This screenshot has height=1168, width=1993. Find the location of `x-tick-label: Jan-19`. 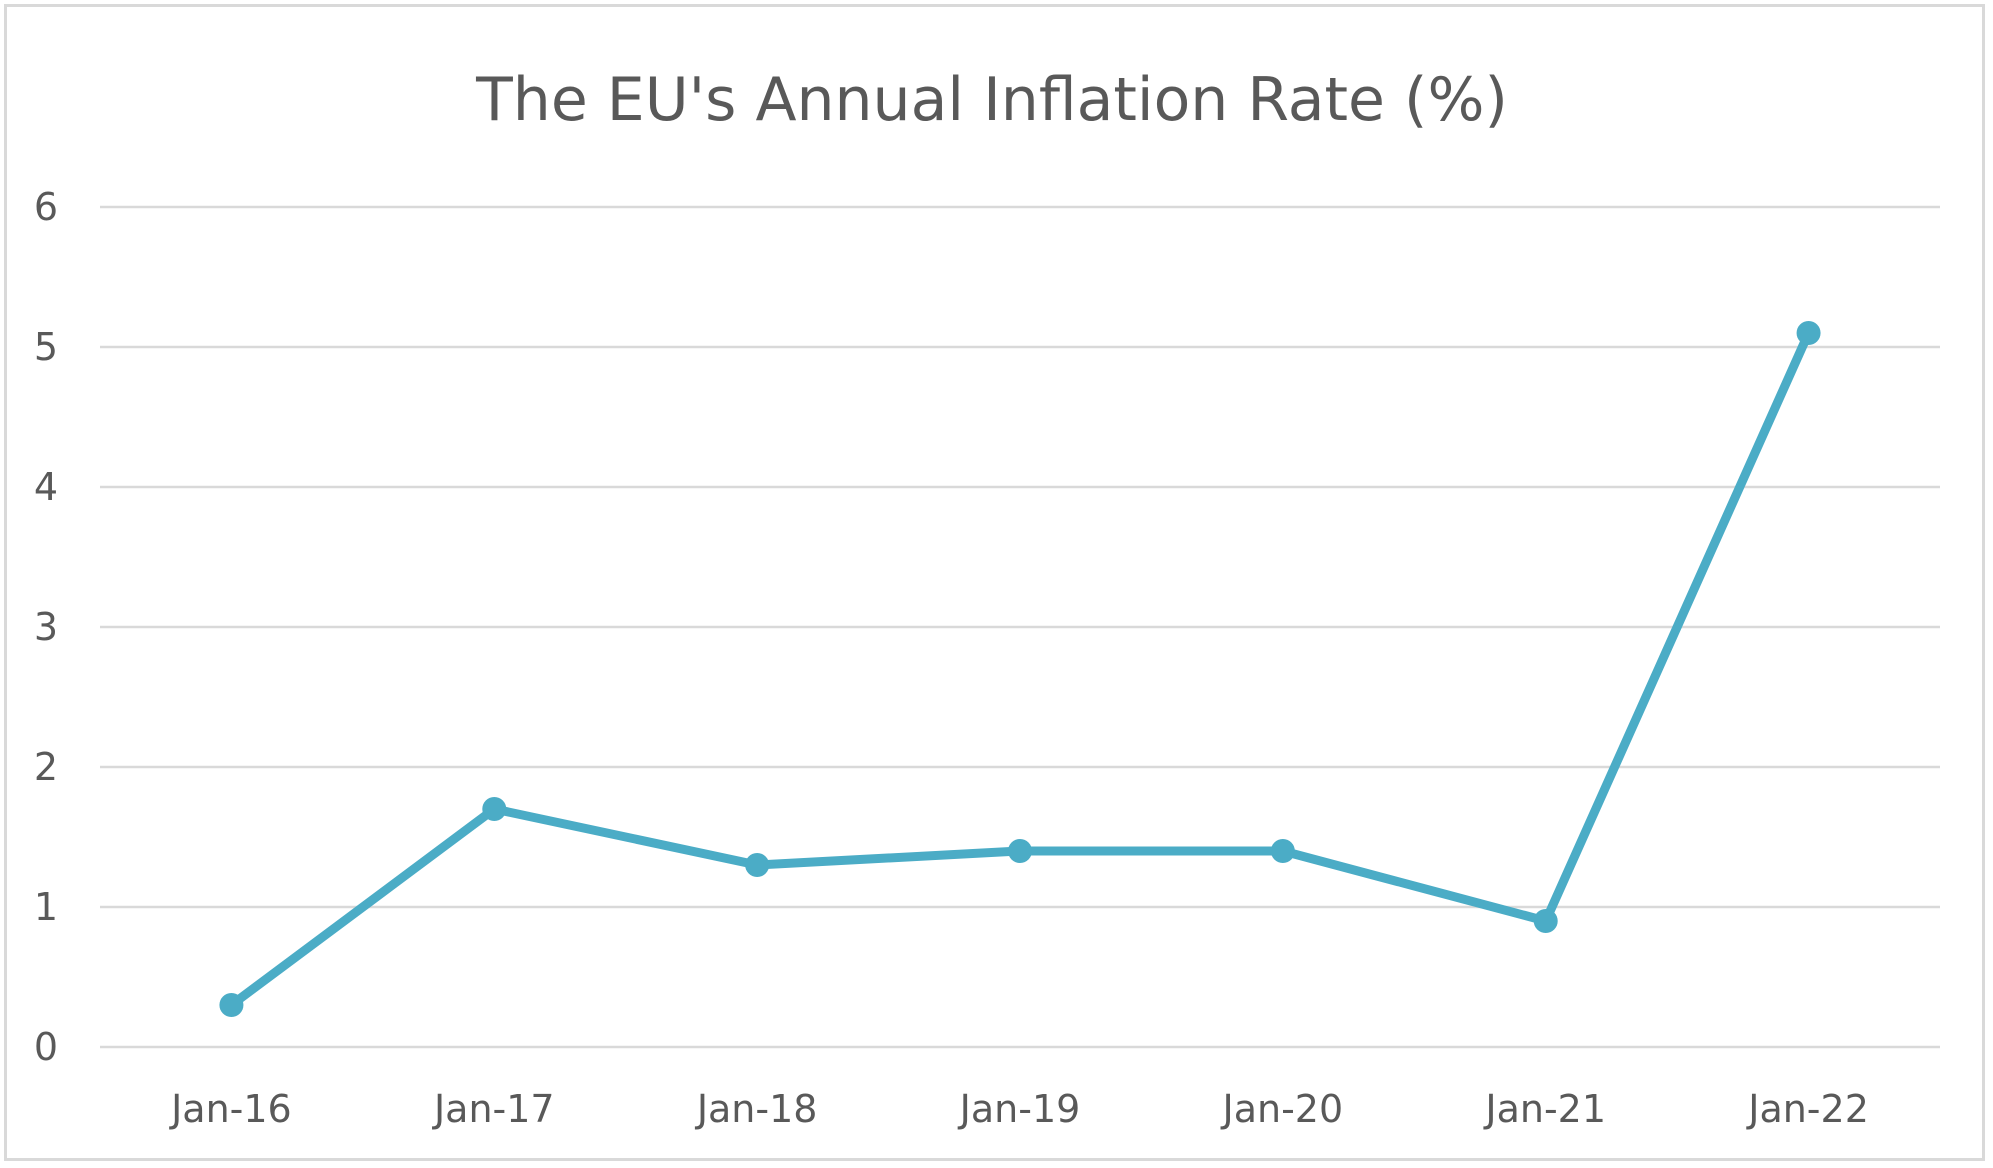

x-tick-label: Jan-19 is located at coordinates (1019, 1109).